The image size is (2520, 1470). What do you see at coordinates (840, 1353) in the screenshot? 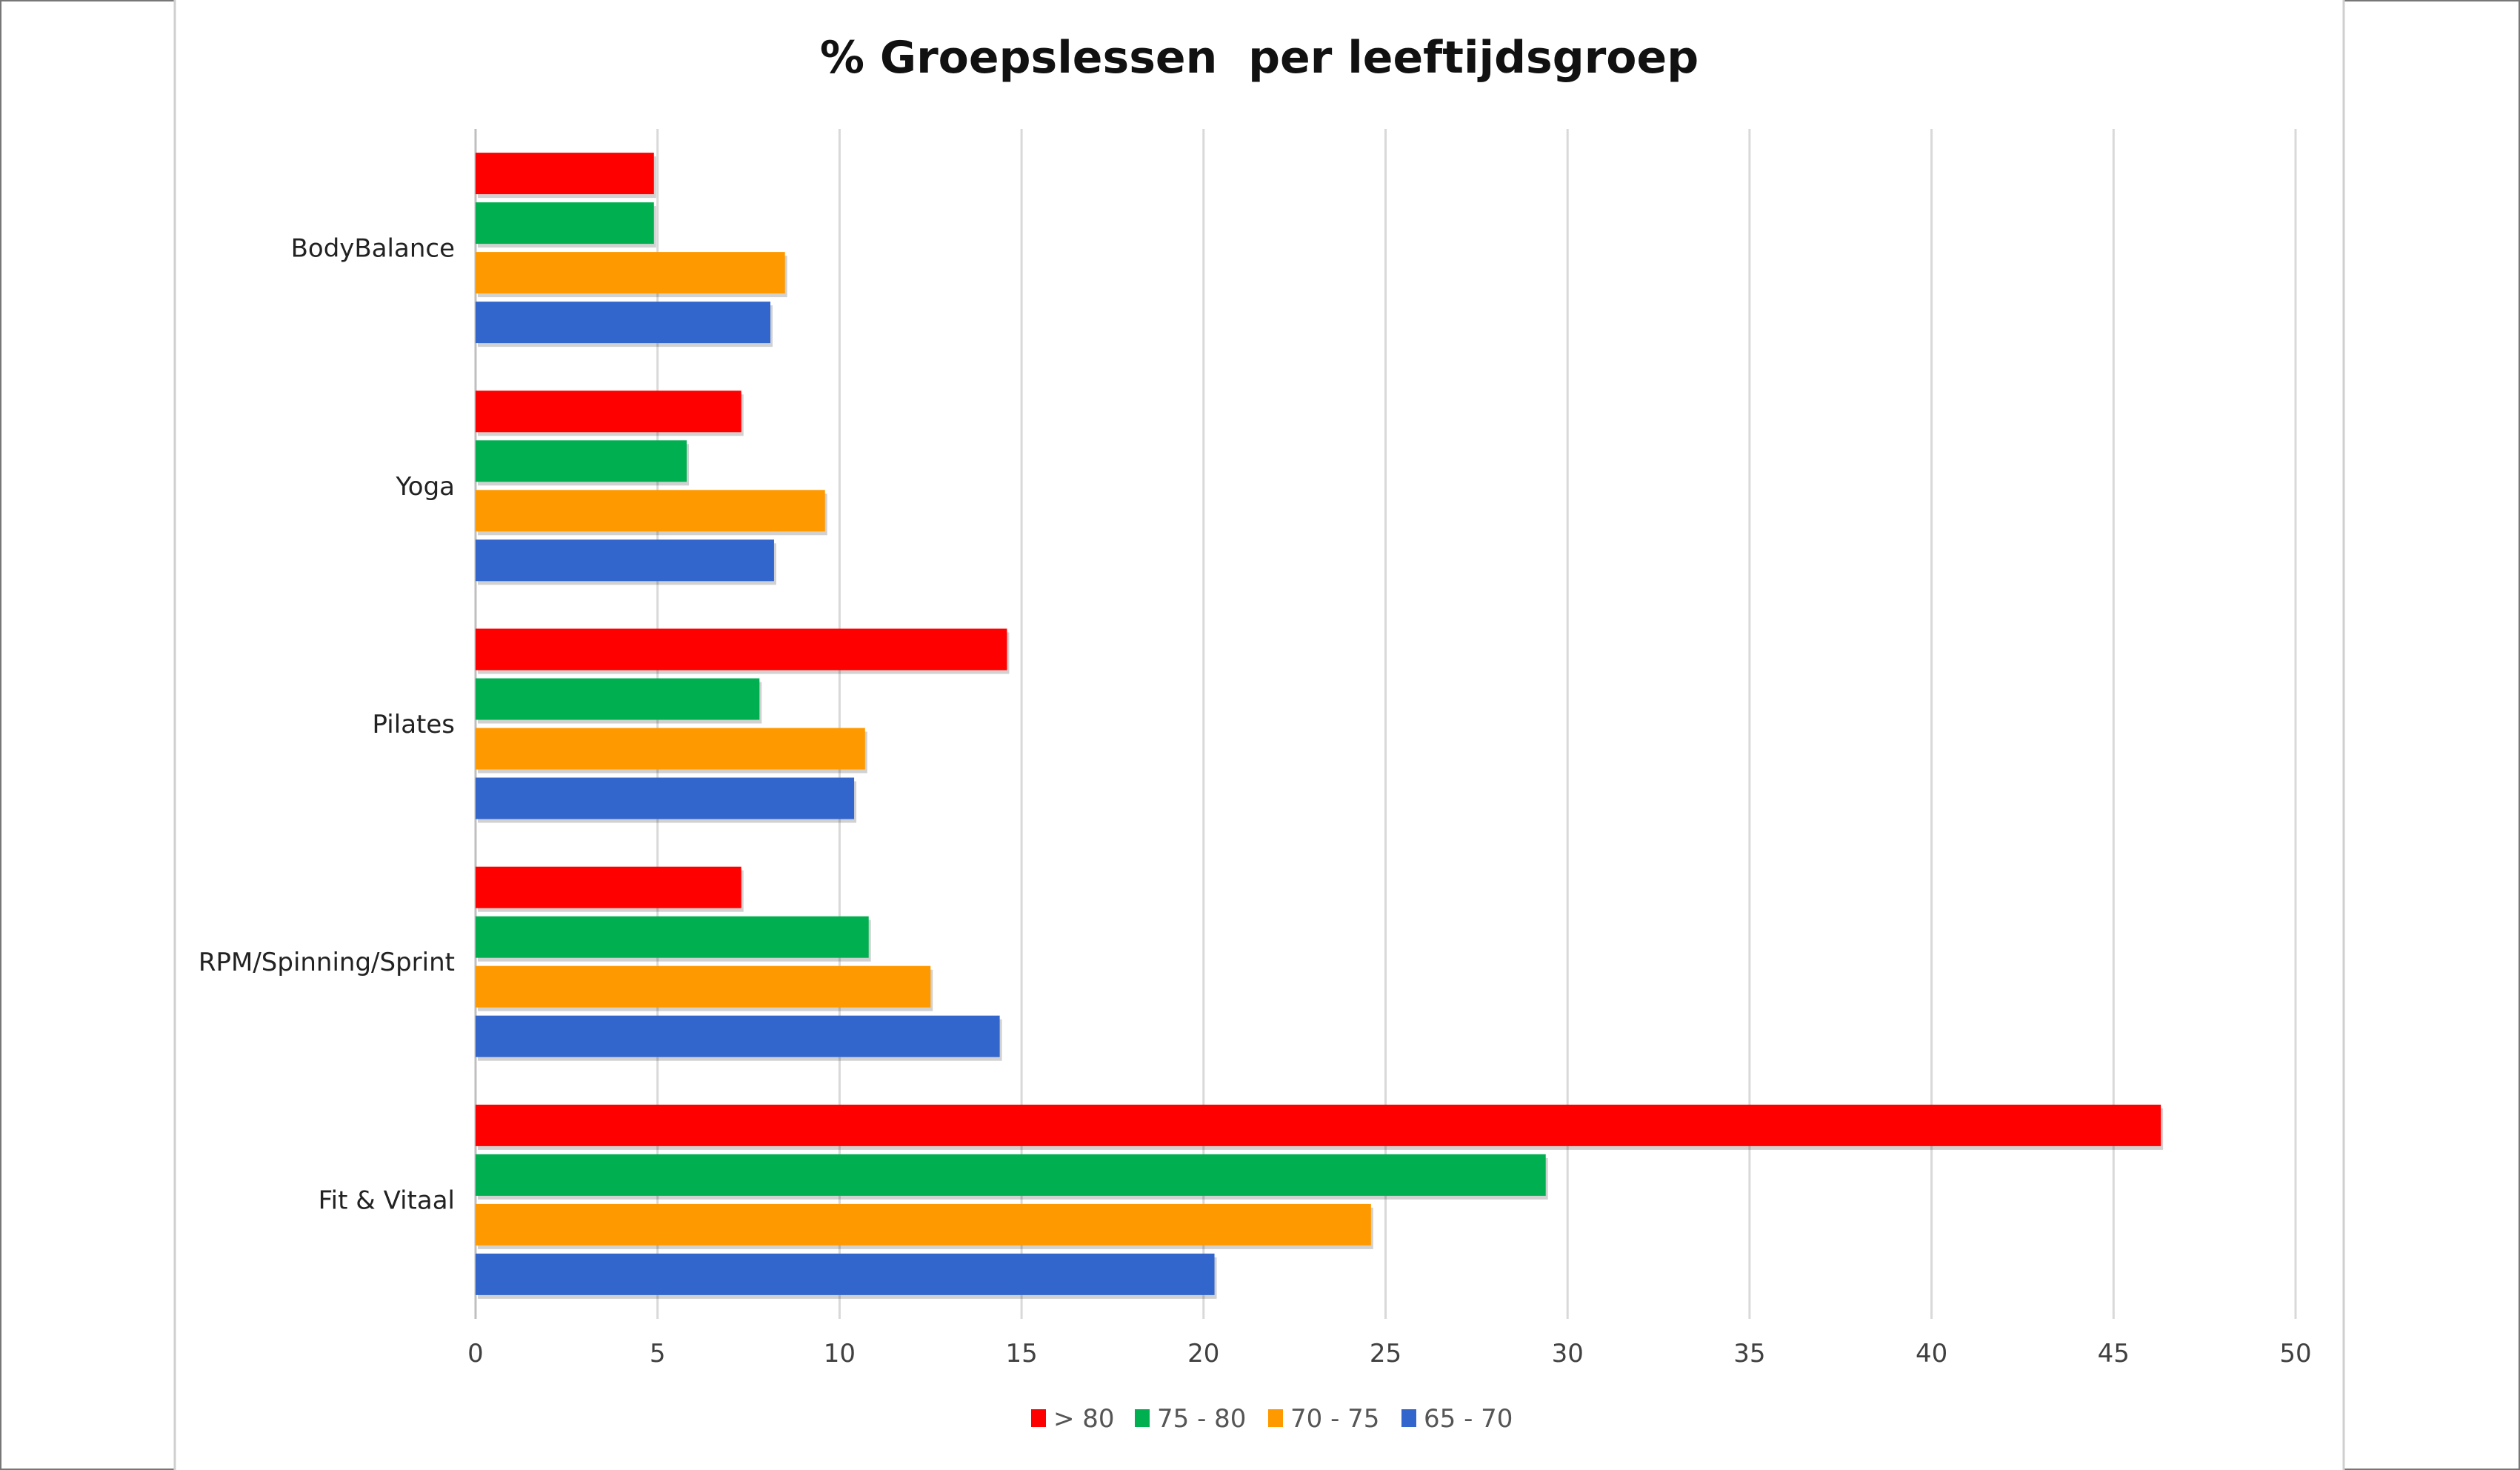
I see `x-tick-label: 10` at bounding box center [840, 1353].